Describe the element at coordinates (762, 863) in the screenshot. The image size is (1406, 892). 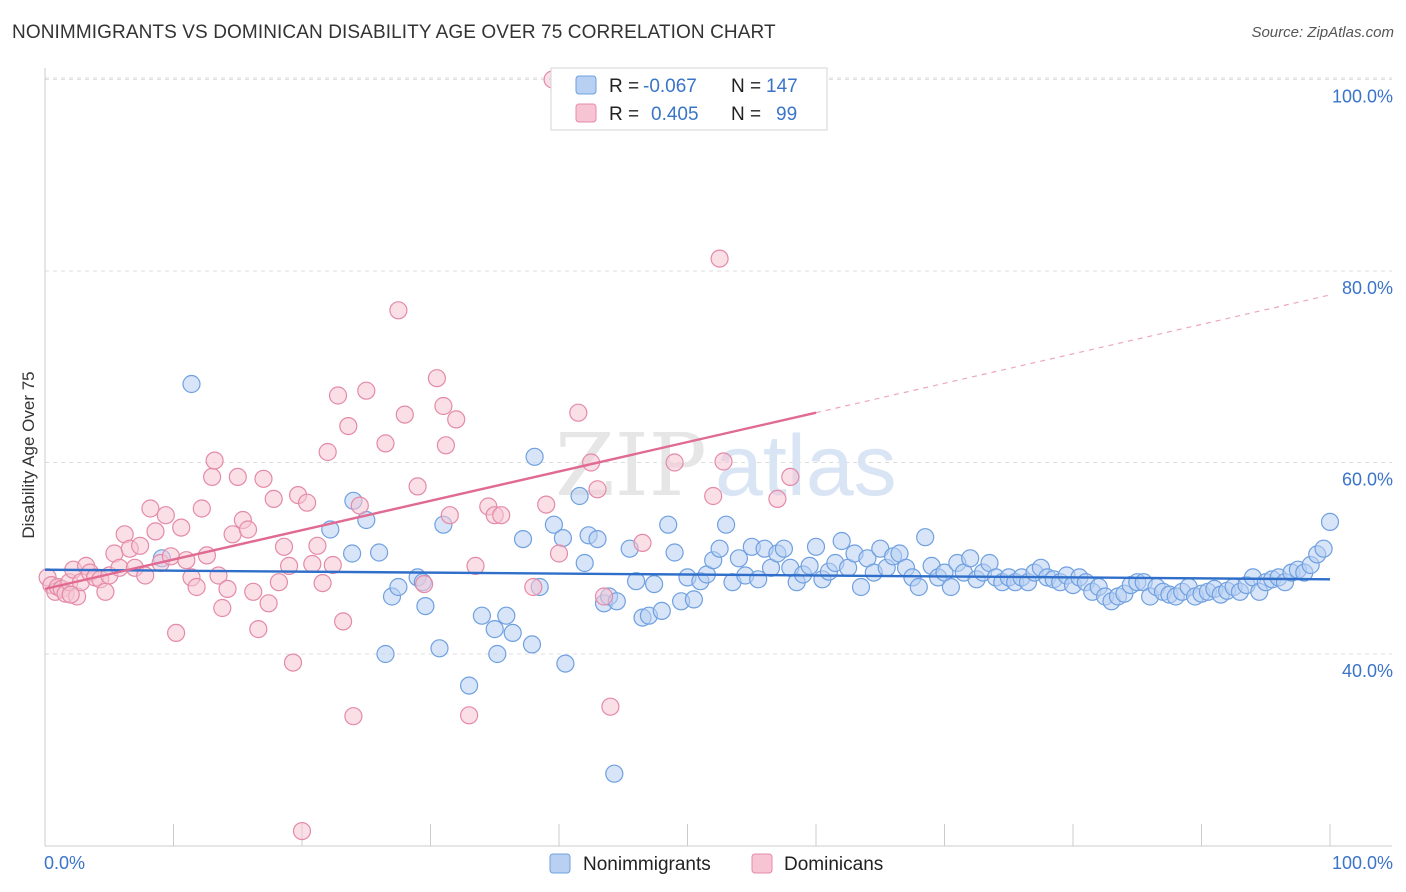
I see `bottom-legend-swatch-dominicans` at that location.